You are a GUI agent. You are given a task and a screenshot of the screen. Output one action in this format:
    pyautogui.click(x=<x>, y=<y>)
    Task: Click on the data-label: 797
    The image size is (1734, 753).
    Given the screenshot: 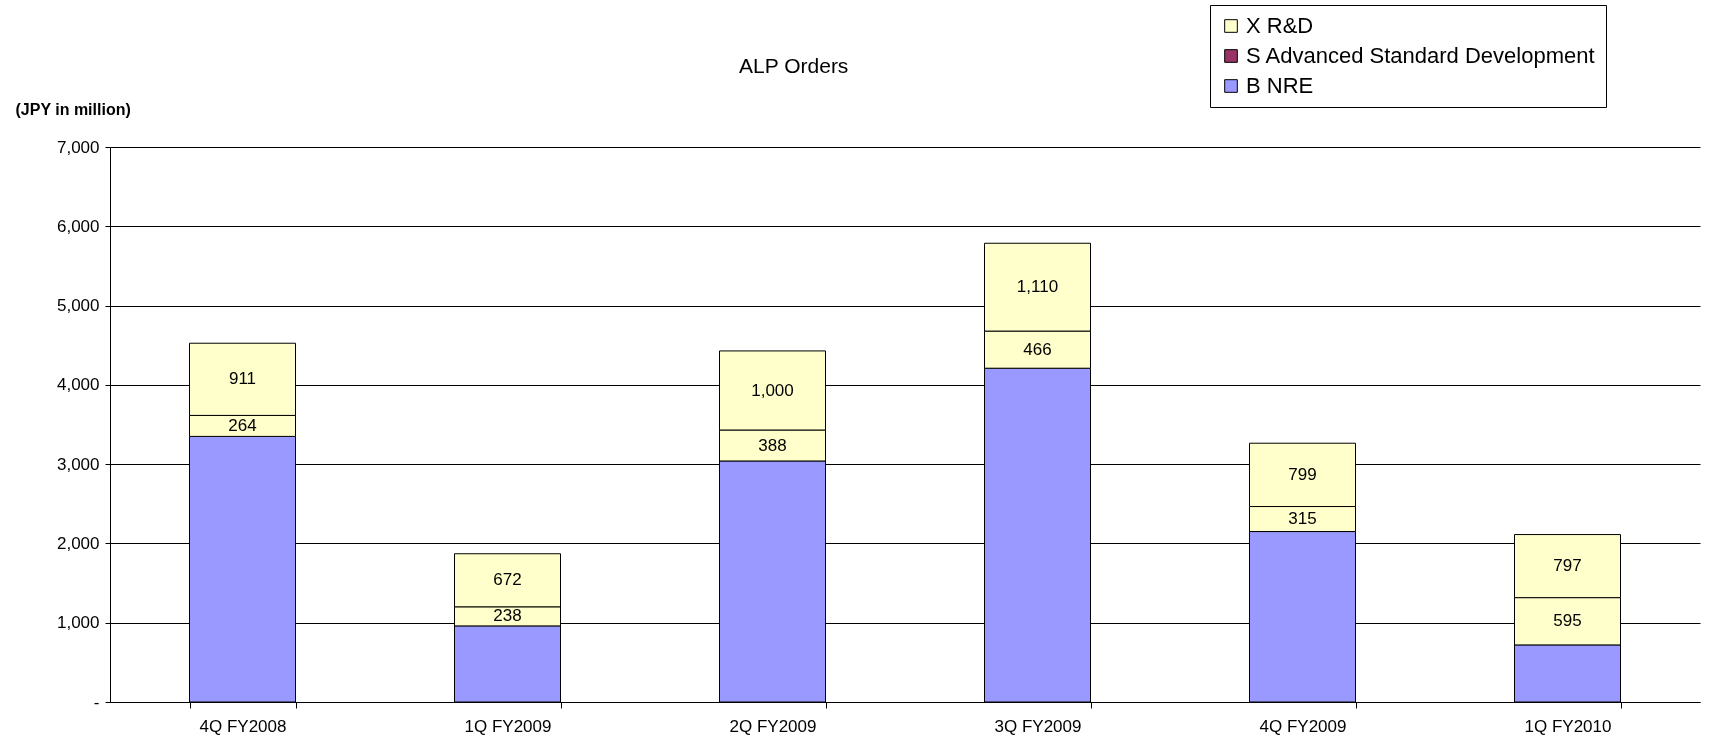 What is the action you would take?
    pyautogui.click(x=1567, y=566)
    